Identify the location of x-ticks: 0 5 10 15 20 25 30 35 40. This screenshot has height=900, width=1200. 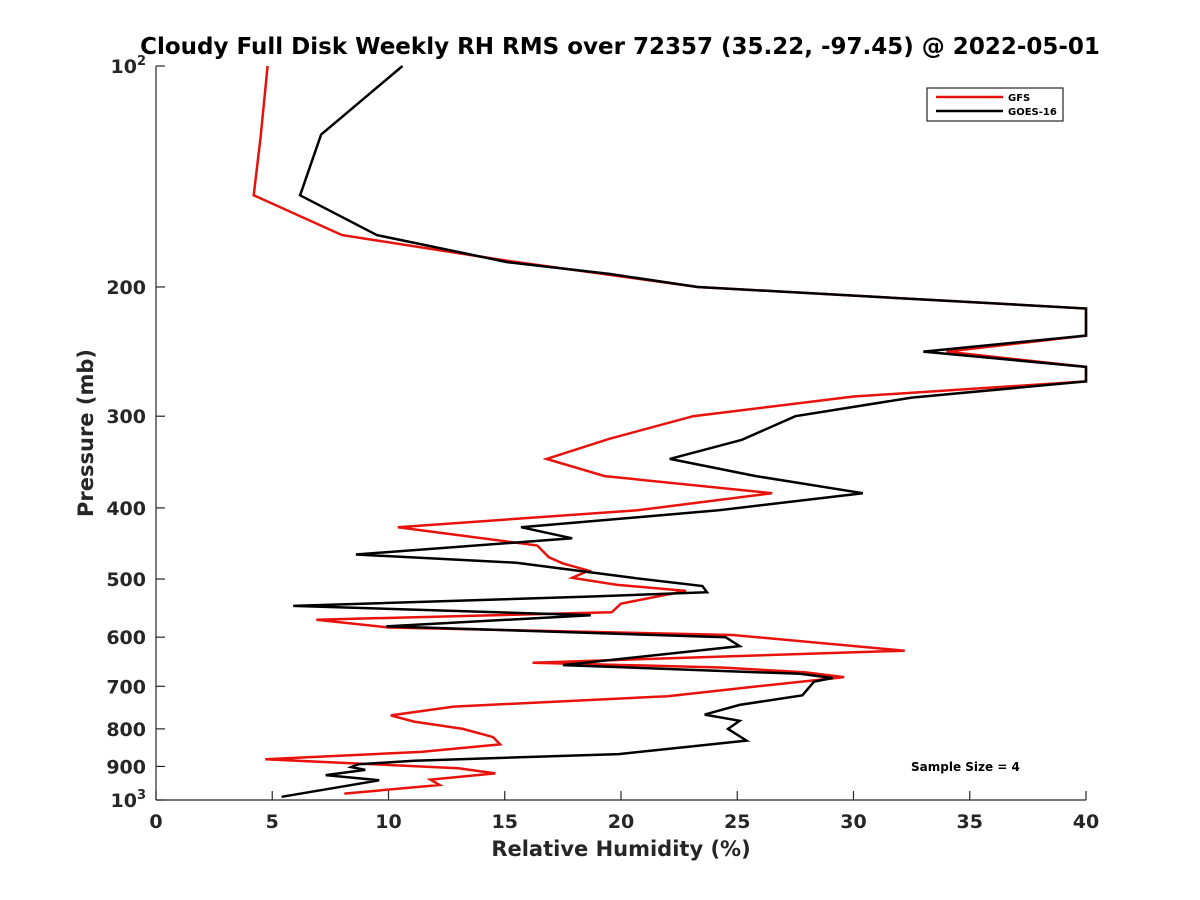
(624, 812).